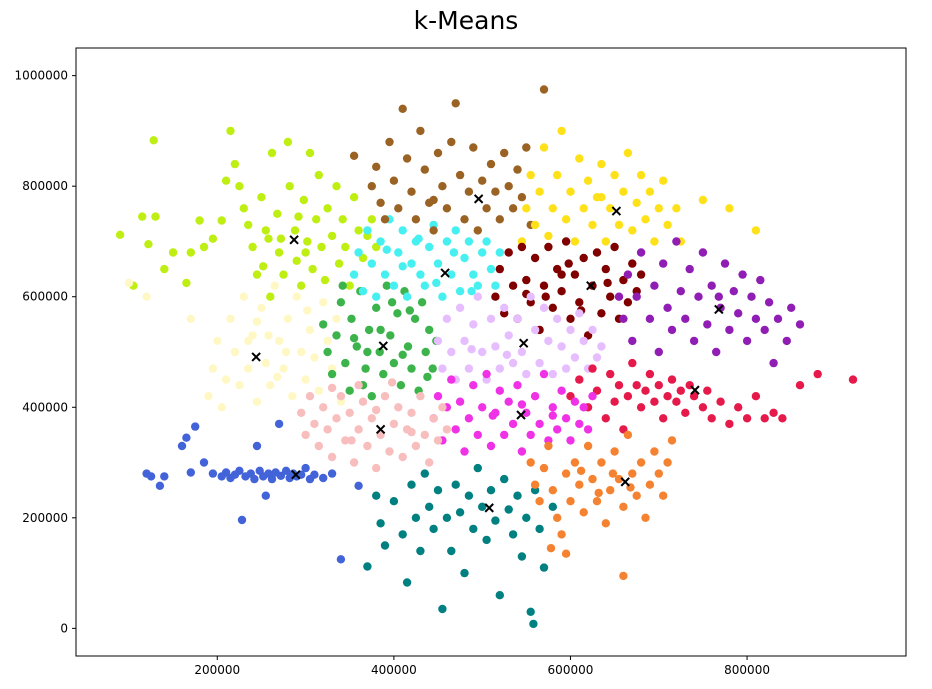 Image resolution: width=932 pixels, height=689 pixels. Describe the element at coordinates (747, 670) in the screenshot. I see `x-tick-label: 800000` at that location.